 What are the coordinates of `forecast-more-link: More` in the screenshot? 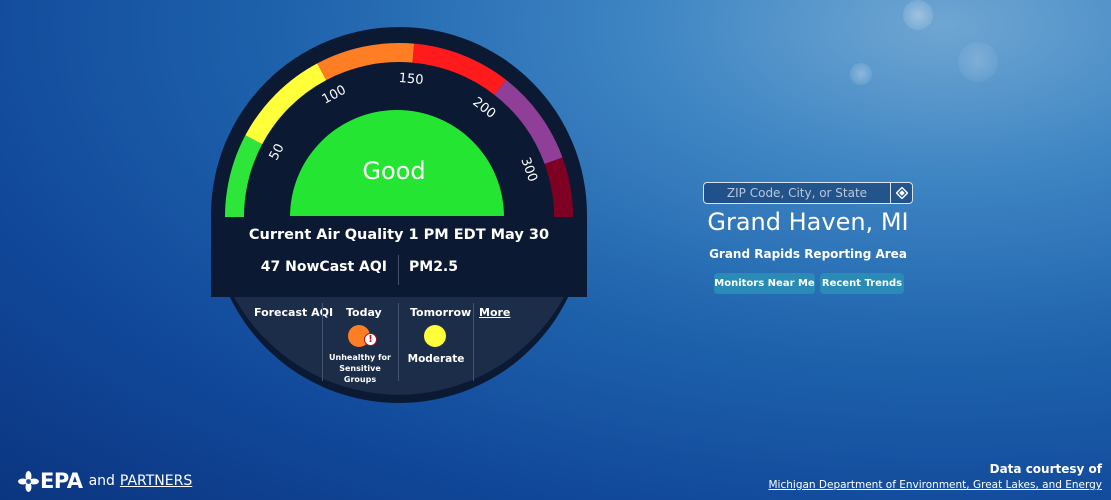 It's located at (494, 312).